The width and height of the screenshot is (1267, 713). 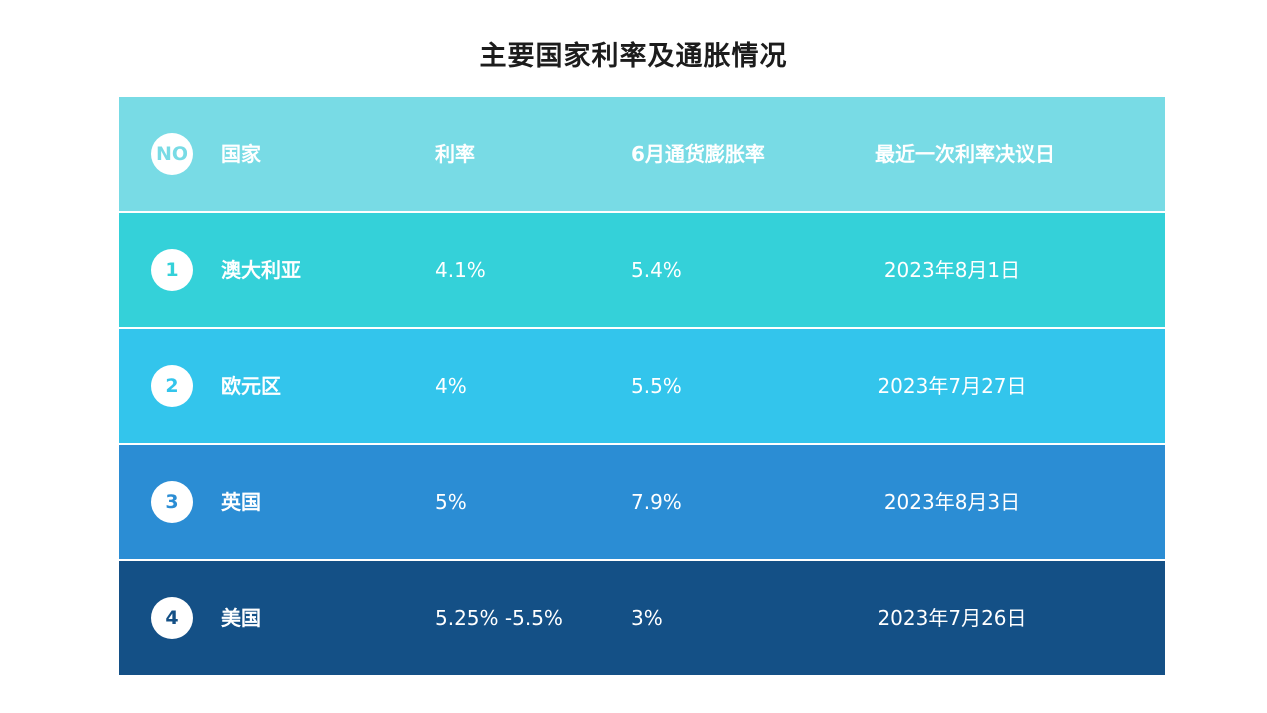 I want to click on inflation-cell: 5.5%, so click(x=656, y=386).